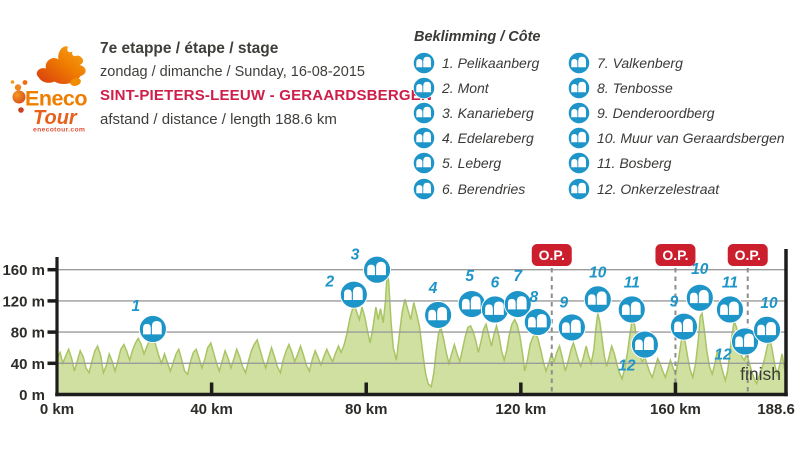  What do you see at coordinates (59, 130) in the screenshot?
I see `logo-website: enecotour.com` at bounding box center [59, 130].